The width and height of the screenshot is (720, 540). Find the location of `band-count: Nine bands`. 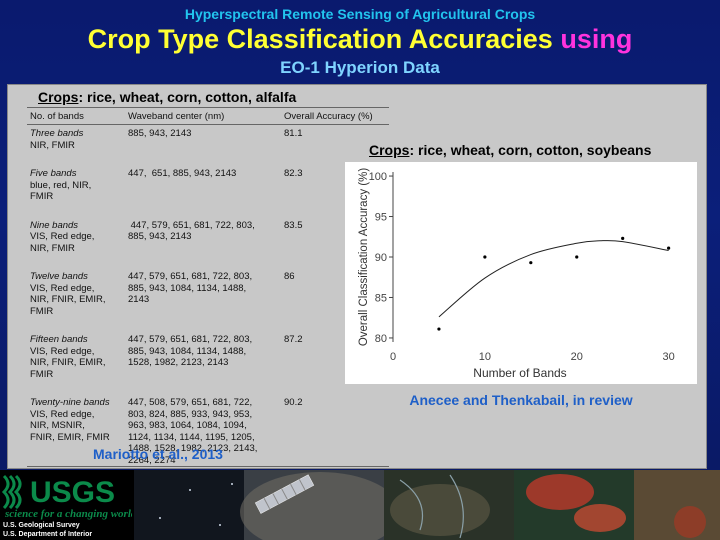

band-count: Nine bands is located at coordinates (54, 225).